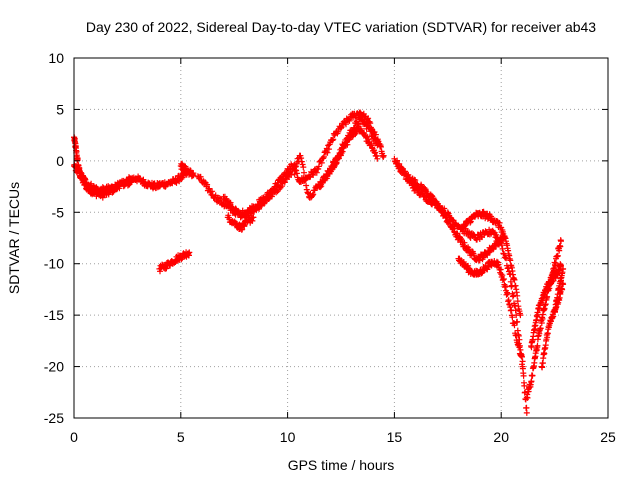  Describe the element at coordinates (60, 109) in the screenshot. I see `y-tick-label: 5` at that location.